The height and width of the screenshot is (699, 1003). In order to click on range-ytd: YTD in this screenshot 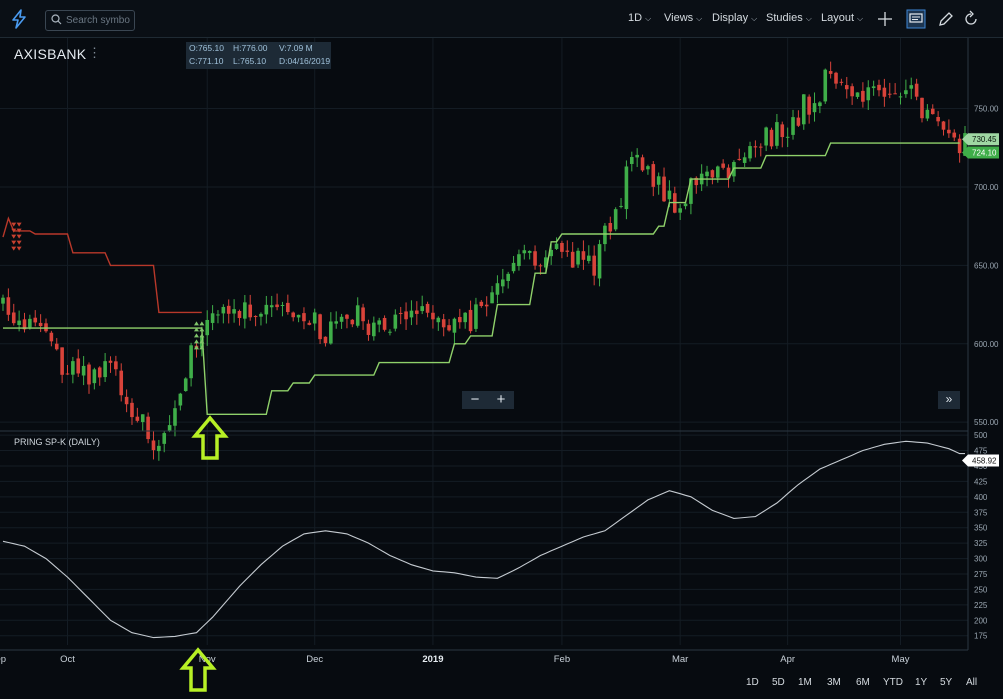, I will do `click(893, 682)`.